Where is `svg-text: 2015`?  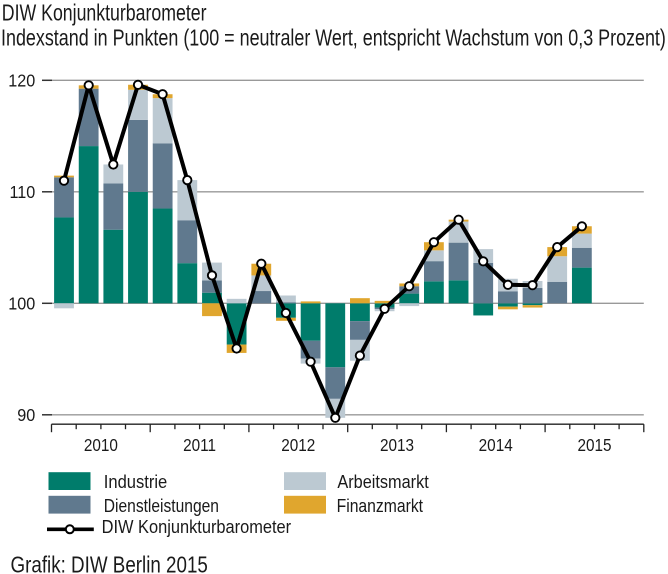
svg-text: 2015 is located at coordinates (594, 445).